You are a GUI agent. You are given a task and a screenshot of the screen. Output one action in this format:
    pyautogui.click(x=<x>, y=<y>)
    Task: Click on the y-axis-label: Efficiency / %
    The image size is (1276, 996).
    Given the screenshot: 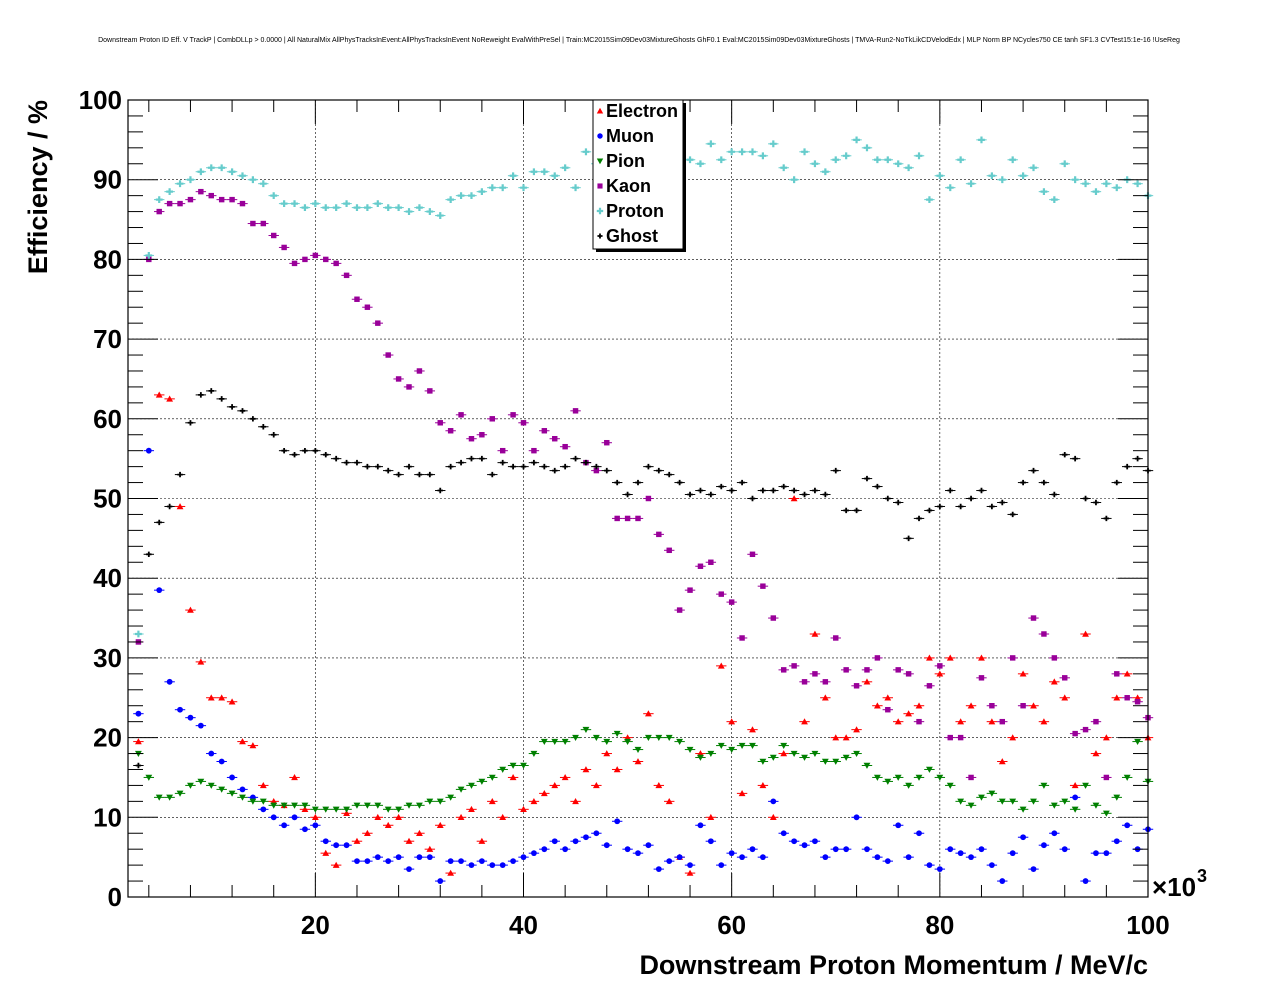 What is the action you would take?
    pyautogui.click(x=38, y=187)
    